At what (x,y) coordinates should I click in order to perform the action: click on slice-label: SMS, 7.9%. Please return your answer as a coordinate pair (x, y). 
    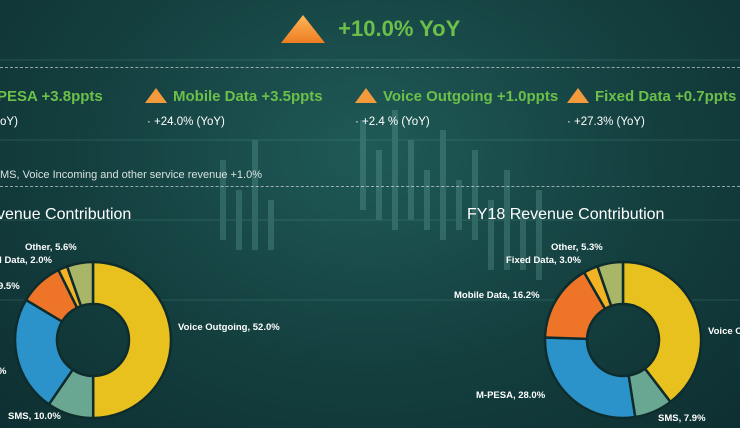
    Looking at the image, I should click on (682, 418).